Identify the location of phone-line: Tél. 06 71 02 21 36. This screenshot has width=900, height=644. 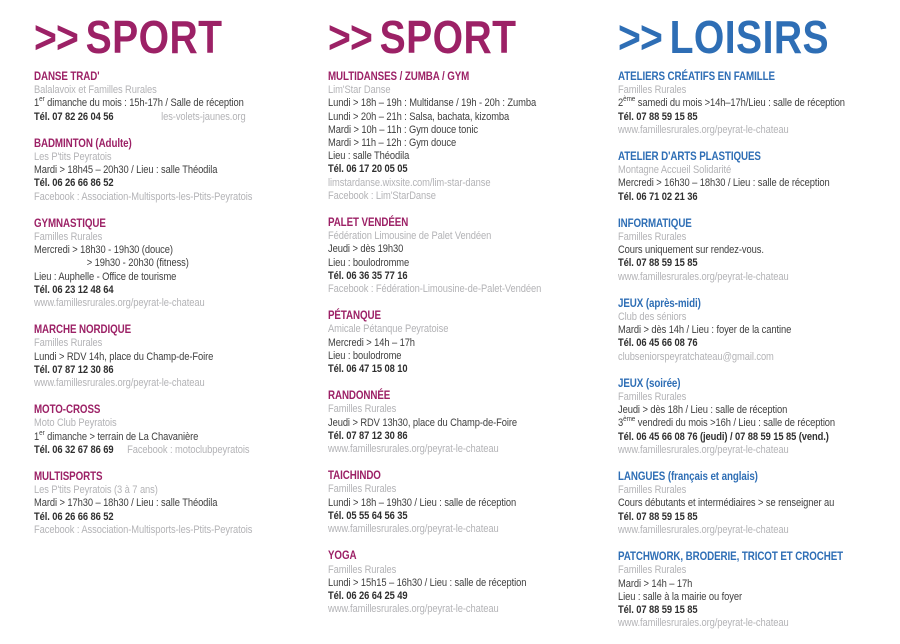
(759, 197).